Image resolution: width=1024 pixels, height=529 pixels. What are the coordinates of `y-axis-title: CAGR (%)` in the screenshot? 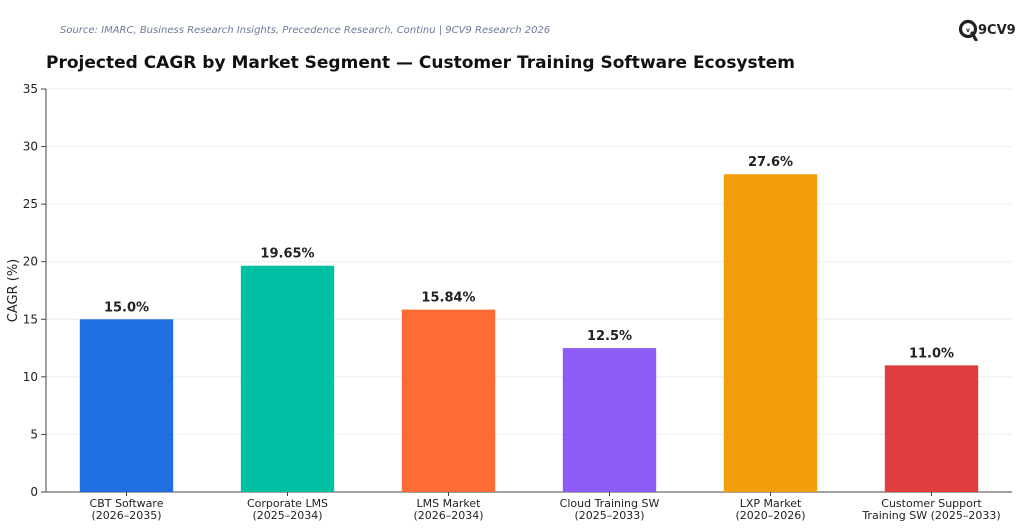 It's located at (13, 290).